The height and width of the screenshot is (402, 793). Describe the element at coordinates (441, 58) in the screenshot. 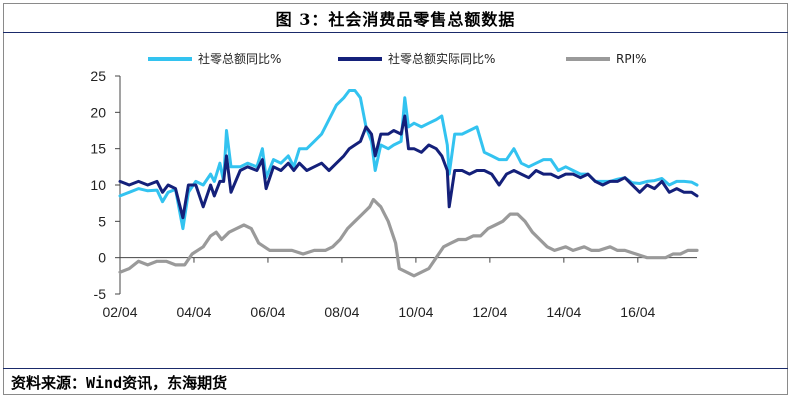

I see `legend-label: 社零总额实际同比%` at that location.